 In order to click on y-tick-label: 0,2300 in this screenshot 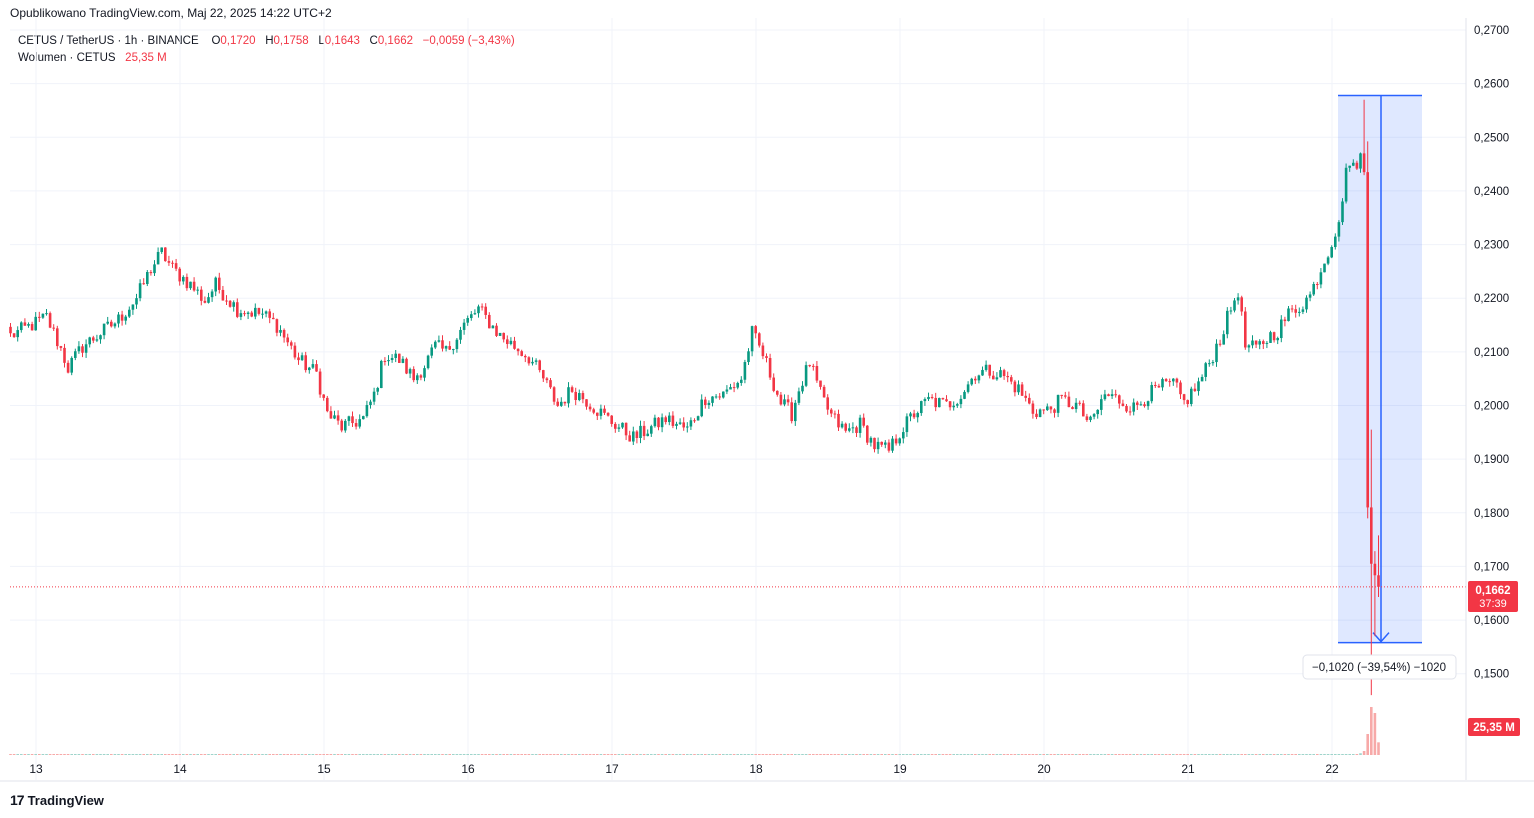, I will do `click(1491, 246)`.